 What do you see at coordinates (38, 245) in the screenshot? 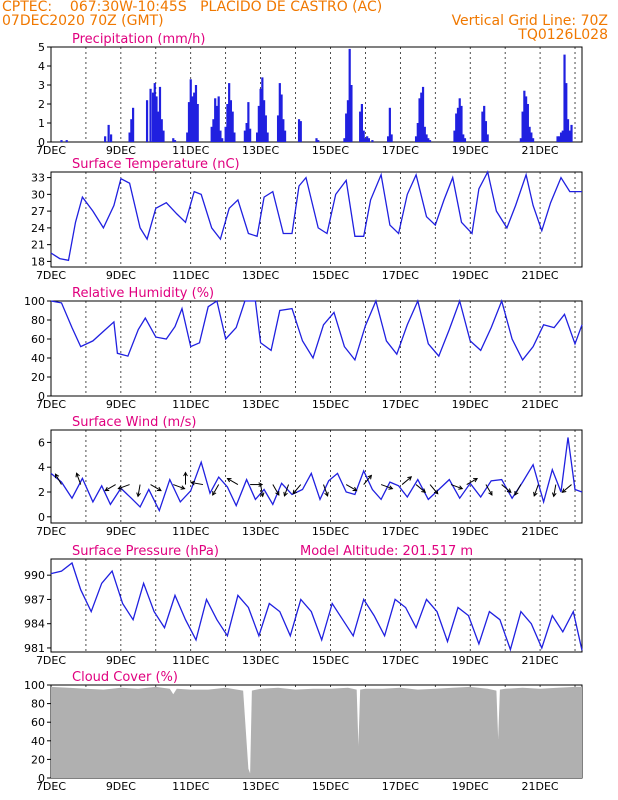
I see `y-tick-label: 21` at bounding box center [38, 245].